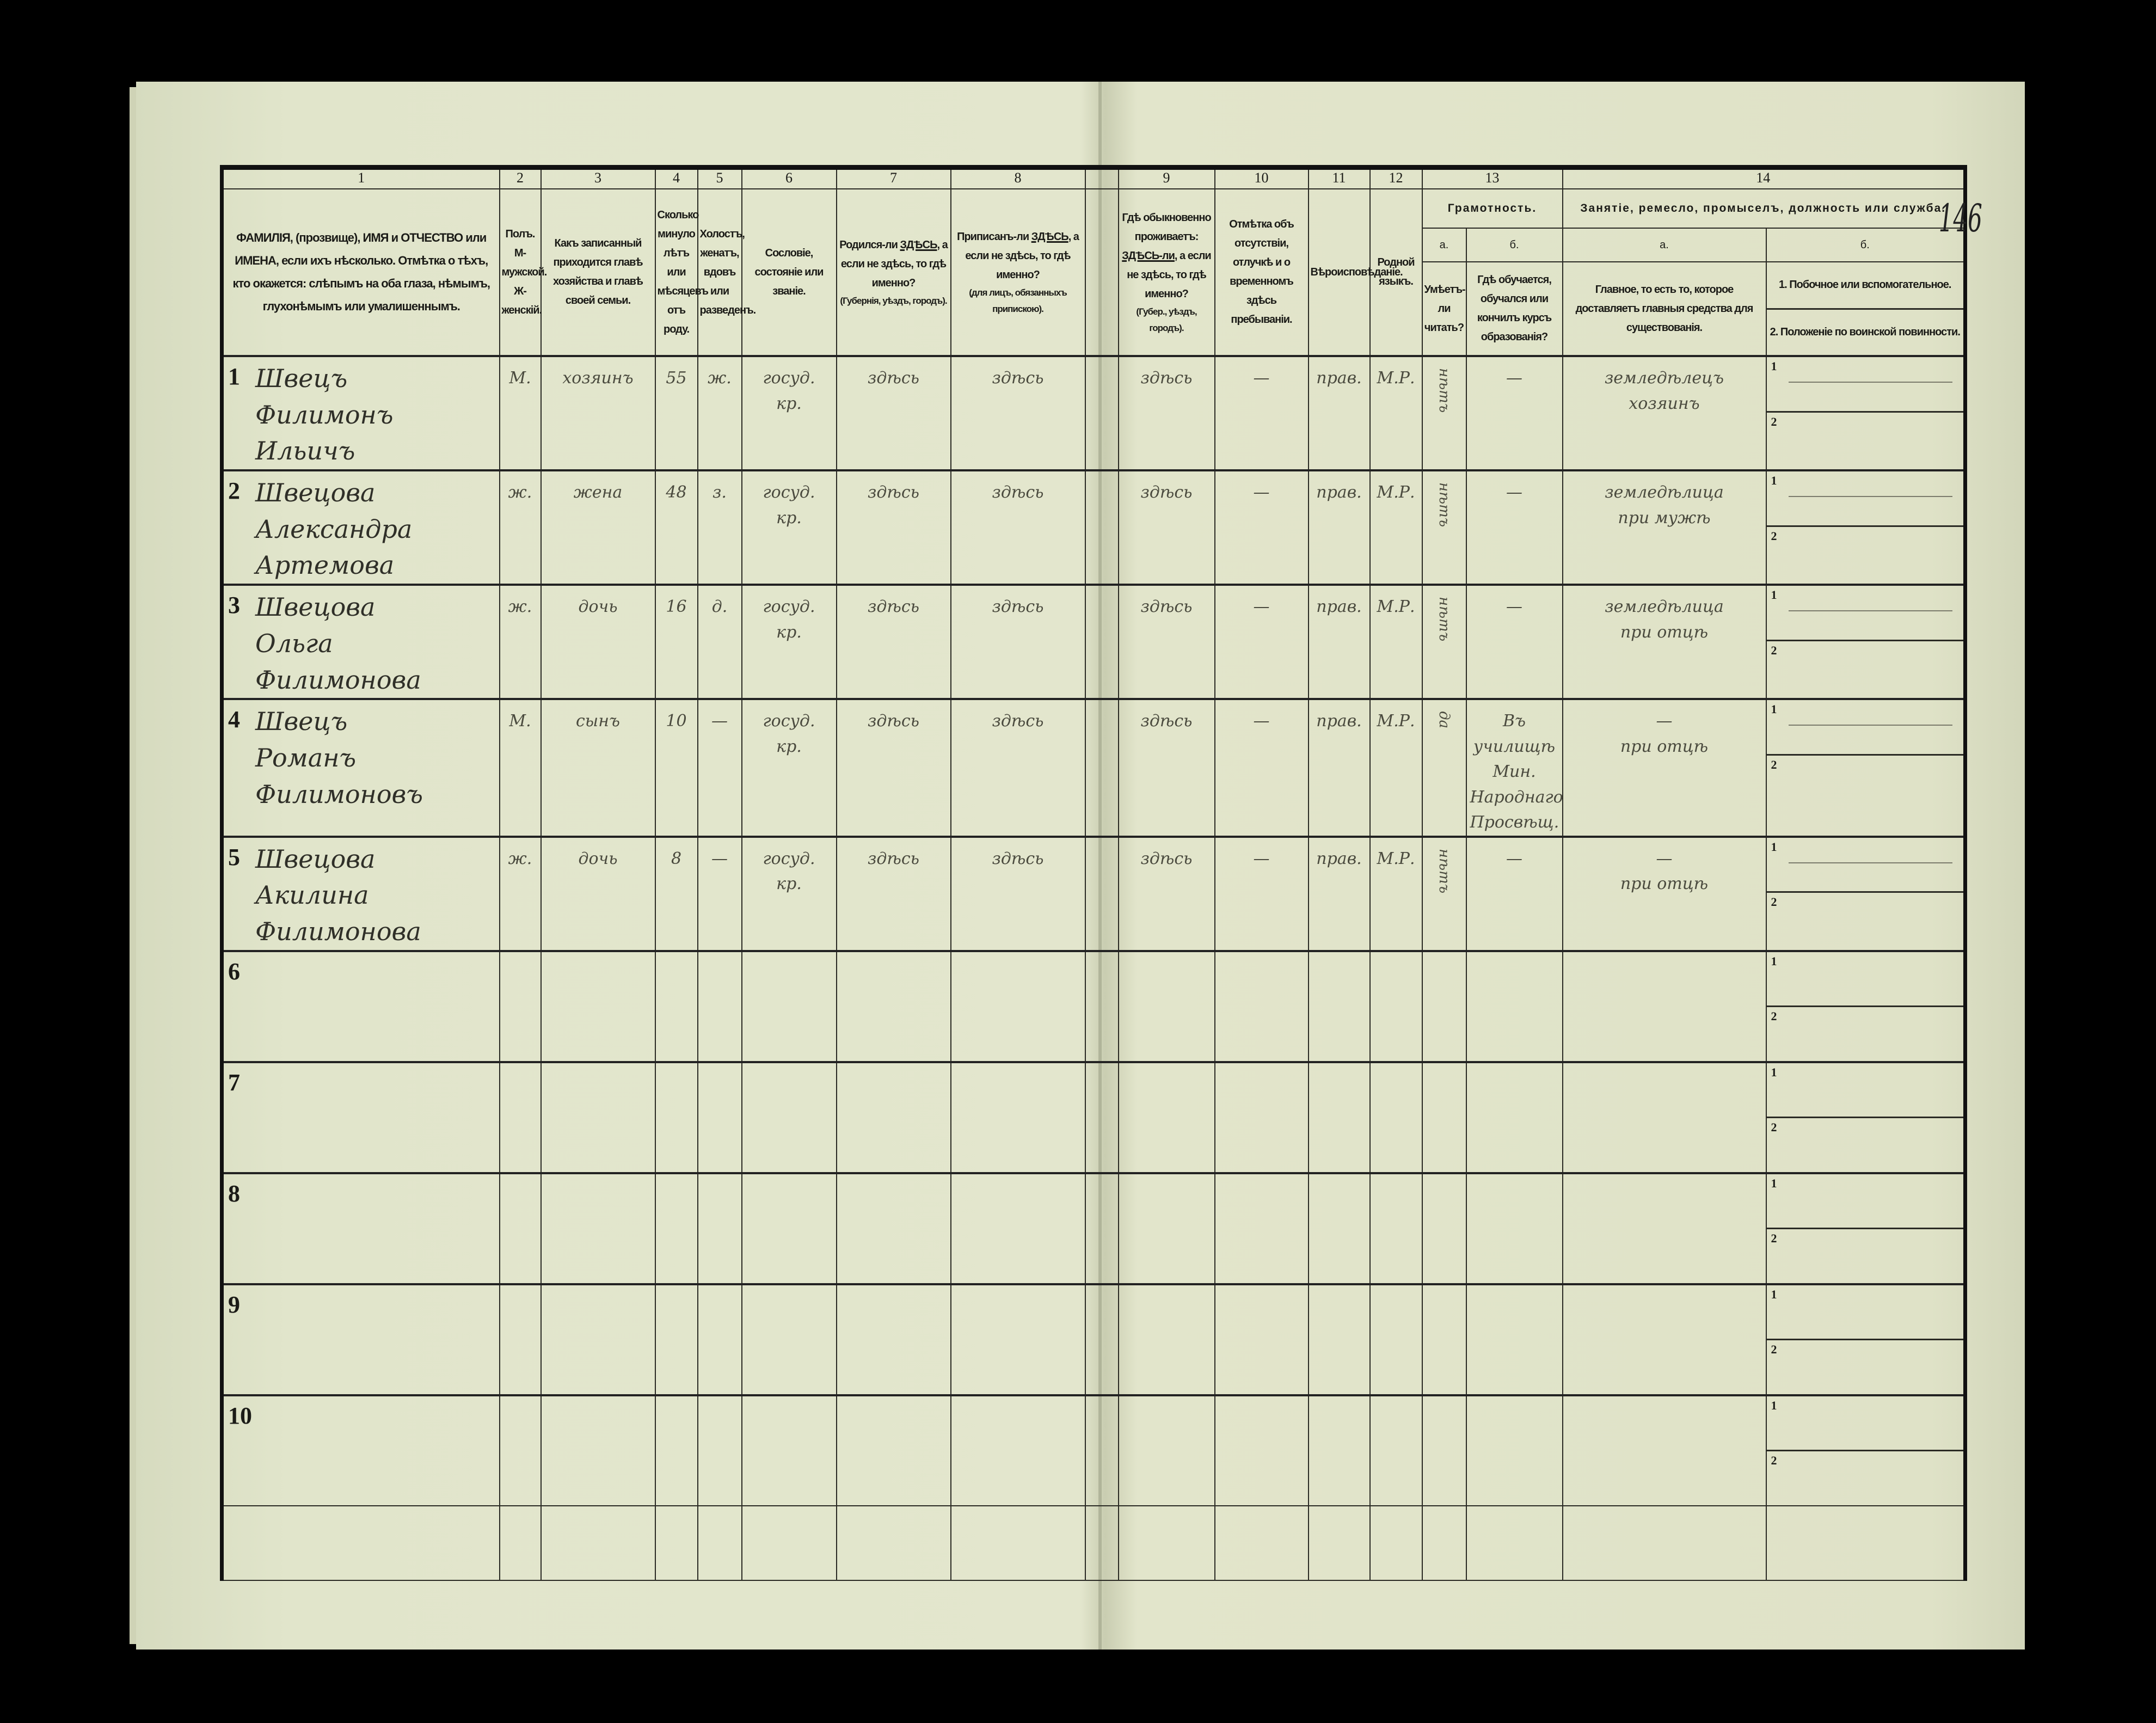 The image size is (2156, 1723). I want to click on cell-content: 3 Швецова Ольга Филимонова, so click(361, 642).